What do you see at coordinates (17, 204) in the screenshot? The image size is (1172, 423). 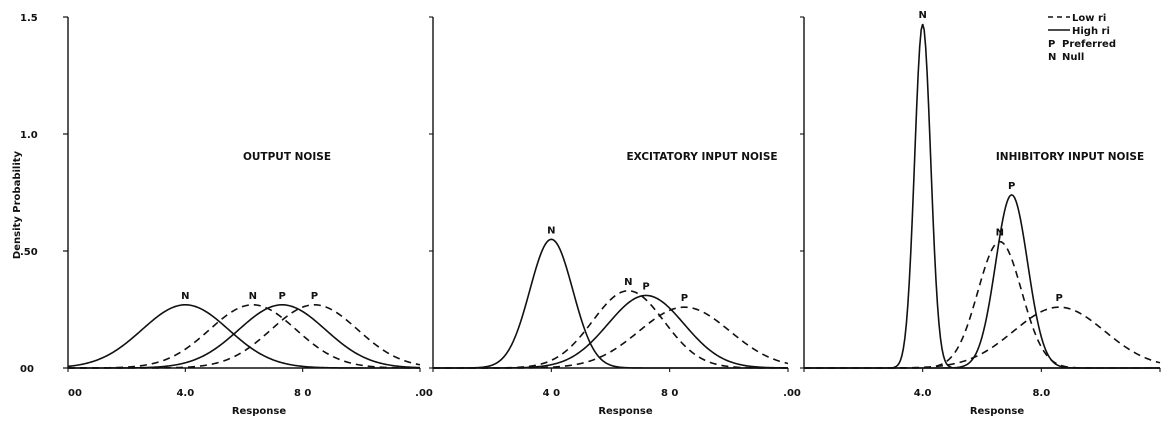 I see `y-axis-title: Density Probability` at bounding box center [17, 204].